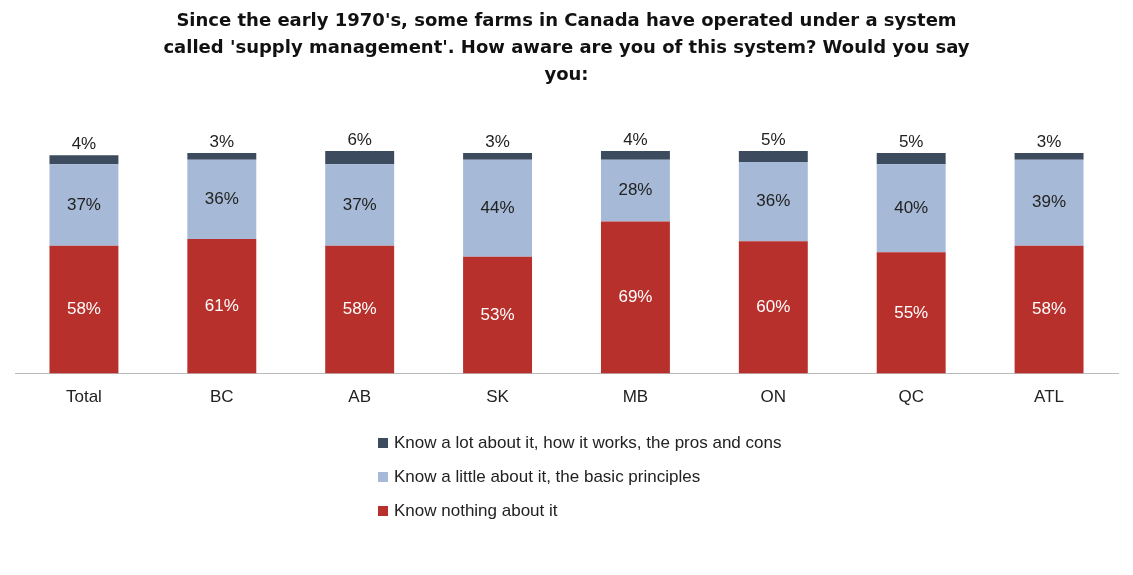  Describe the element at coordinates (476, 511) in the screenshot. I see `legend-label: Know nothing about it` at that location.